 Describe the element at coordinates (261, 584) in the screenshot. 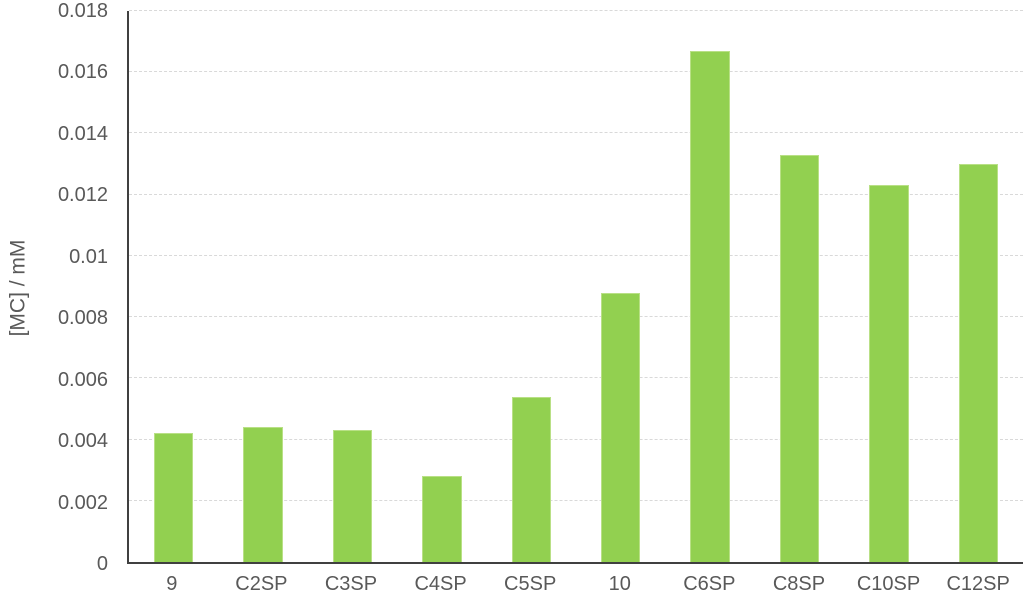

I see `x-tick-label: C2SP` at that location.